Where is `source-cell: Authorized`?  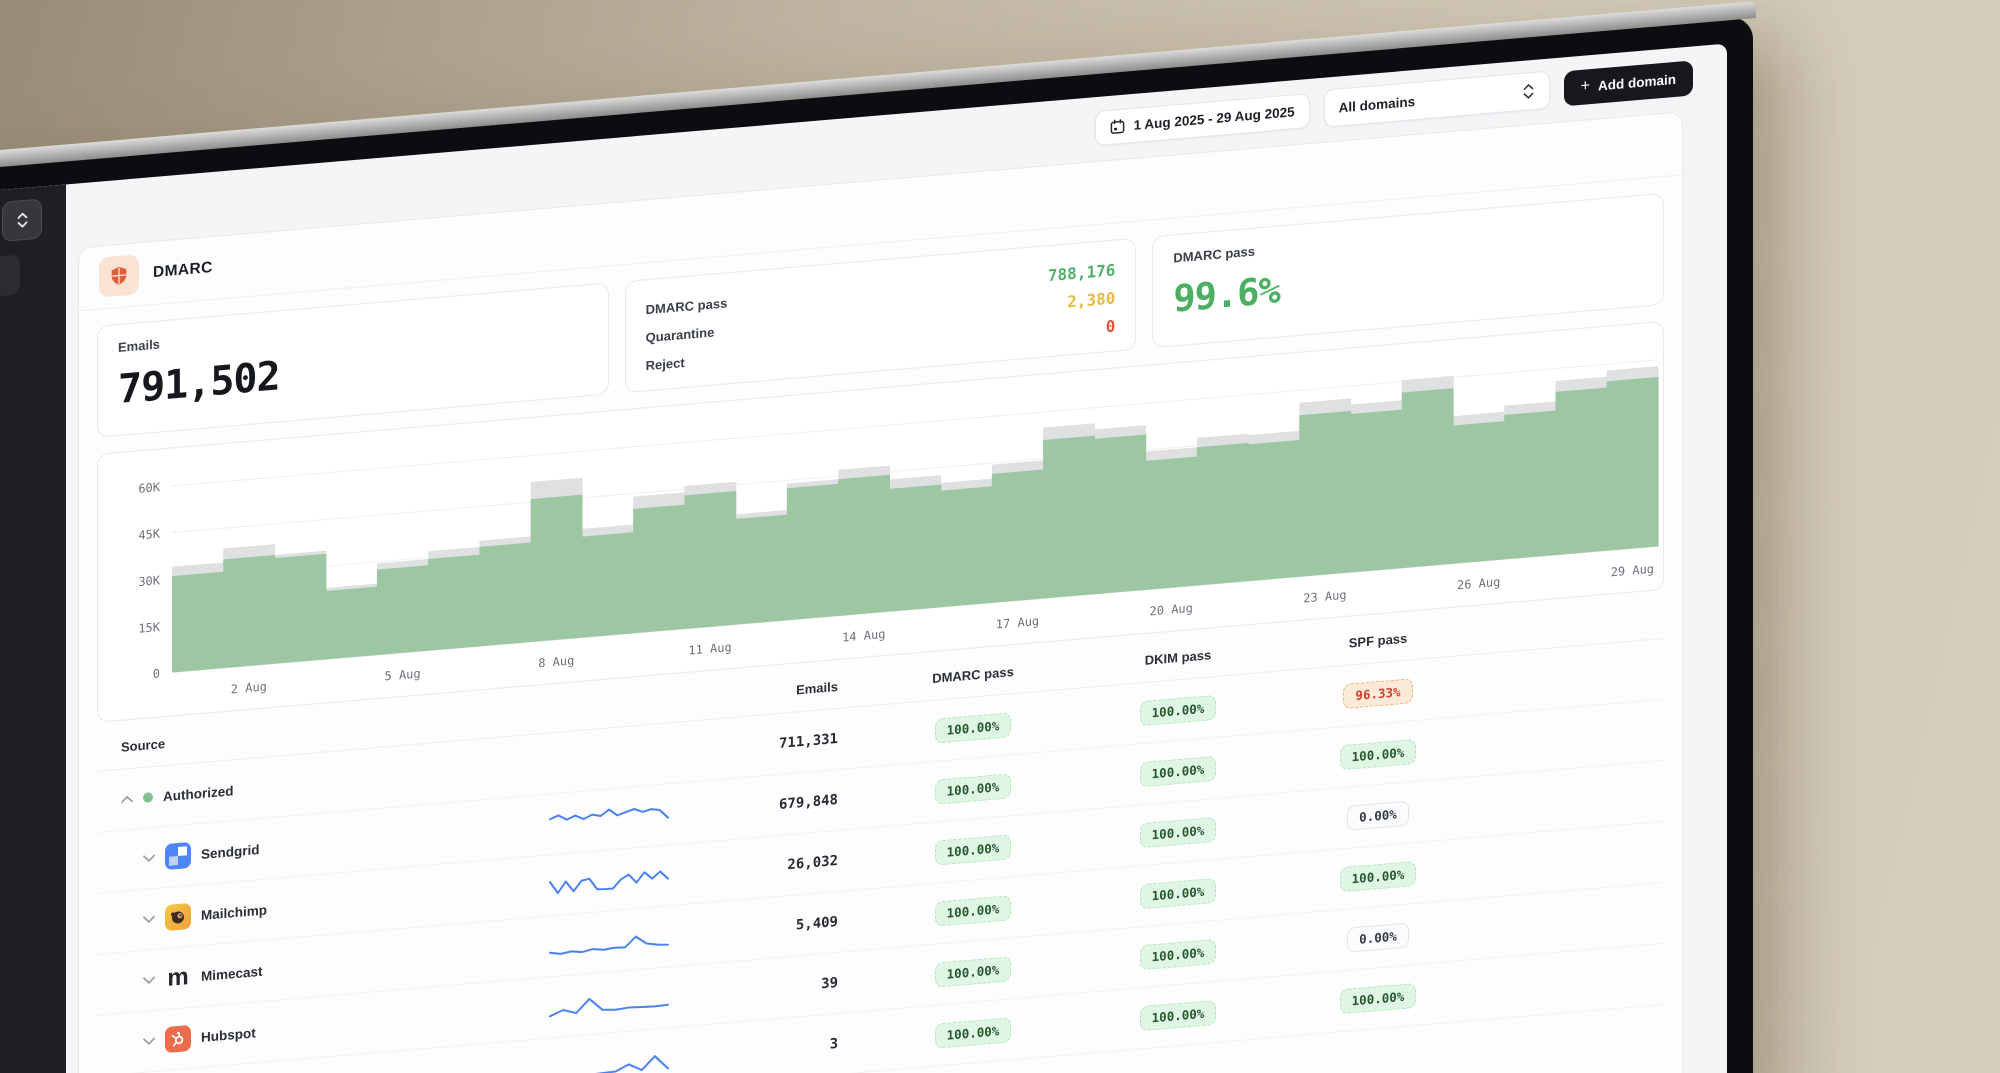
source-cell: Authorized is located at coordinates (322, 782).